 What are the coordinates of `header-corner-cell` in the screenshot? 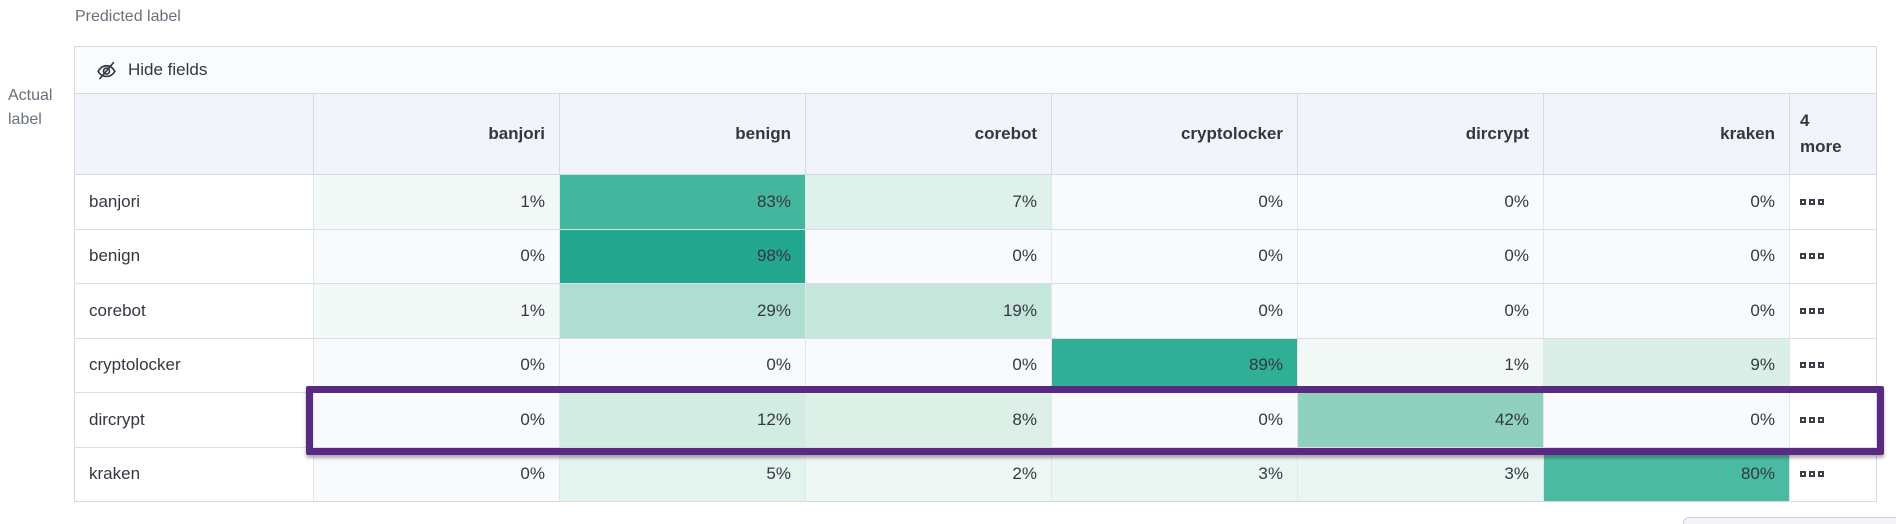 It's located at (194, 134).